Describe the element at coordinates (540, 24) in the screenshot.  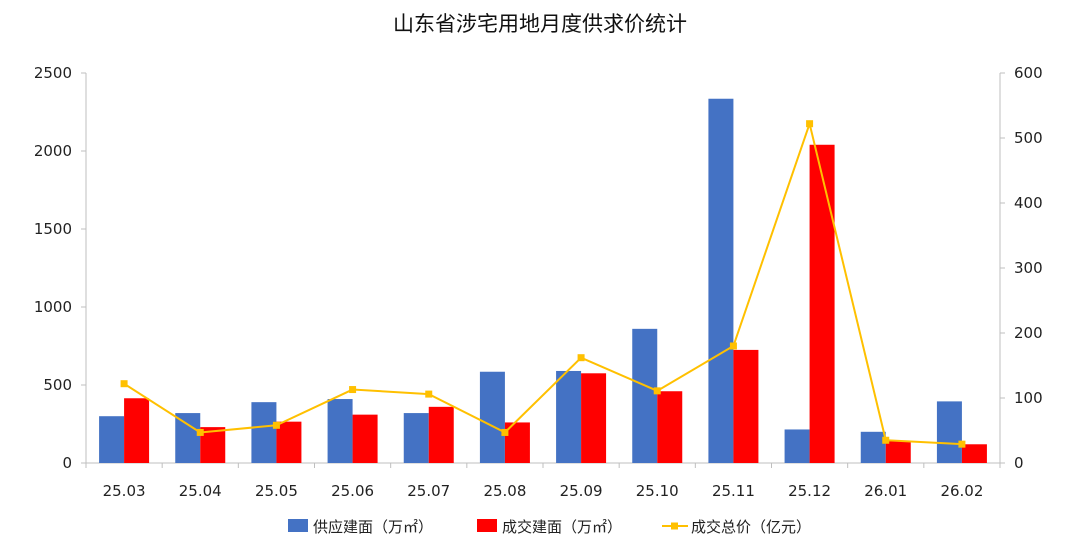
I see `chart-title: 山东省涉宅用地月度供求价统计` at that location.